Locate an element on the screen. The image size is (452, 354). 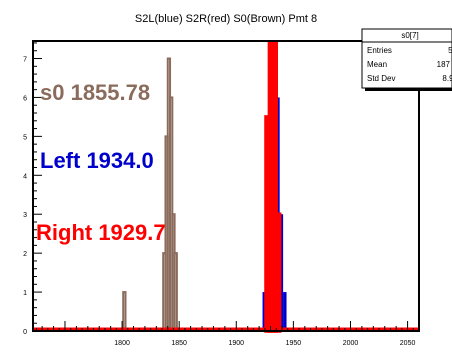
chart-title: S2L(blue) S2R(red) S0(Brown) Pmt 8 is located at coordinates (226, 19).